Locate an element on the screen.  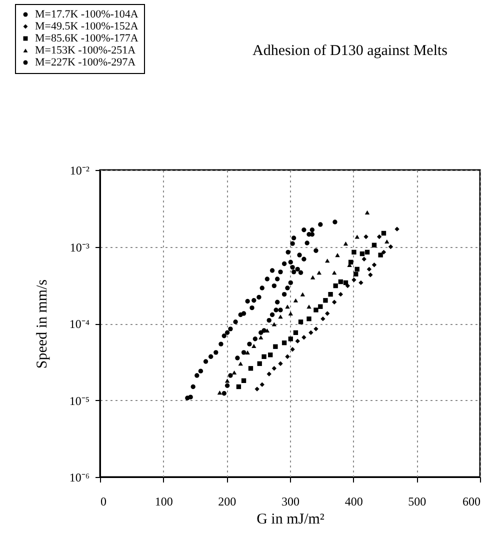
y-tick-label: 10⁻³ is located at coordinates (80, 247).